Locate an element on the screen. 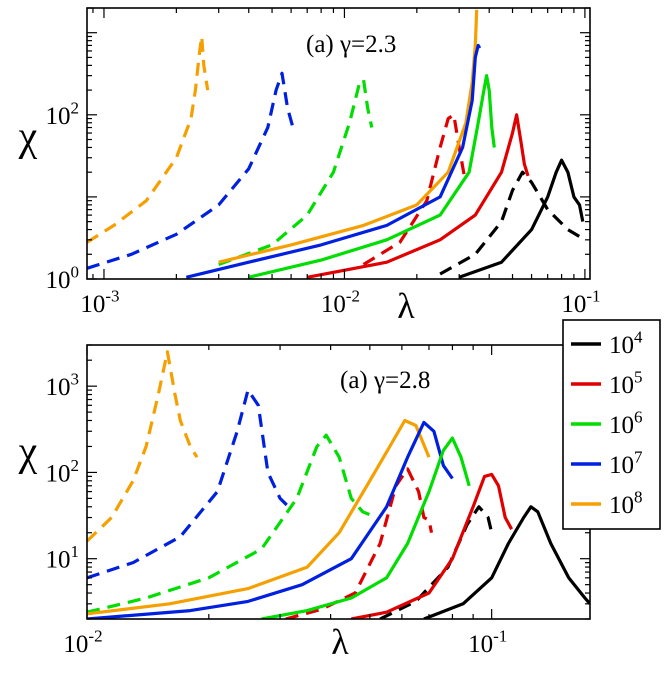  panel-annotation: (a) γ=2.3 is located at coordinates (351, 44).